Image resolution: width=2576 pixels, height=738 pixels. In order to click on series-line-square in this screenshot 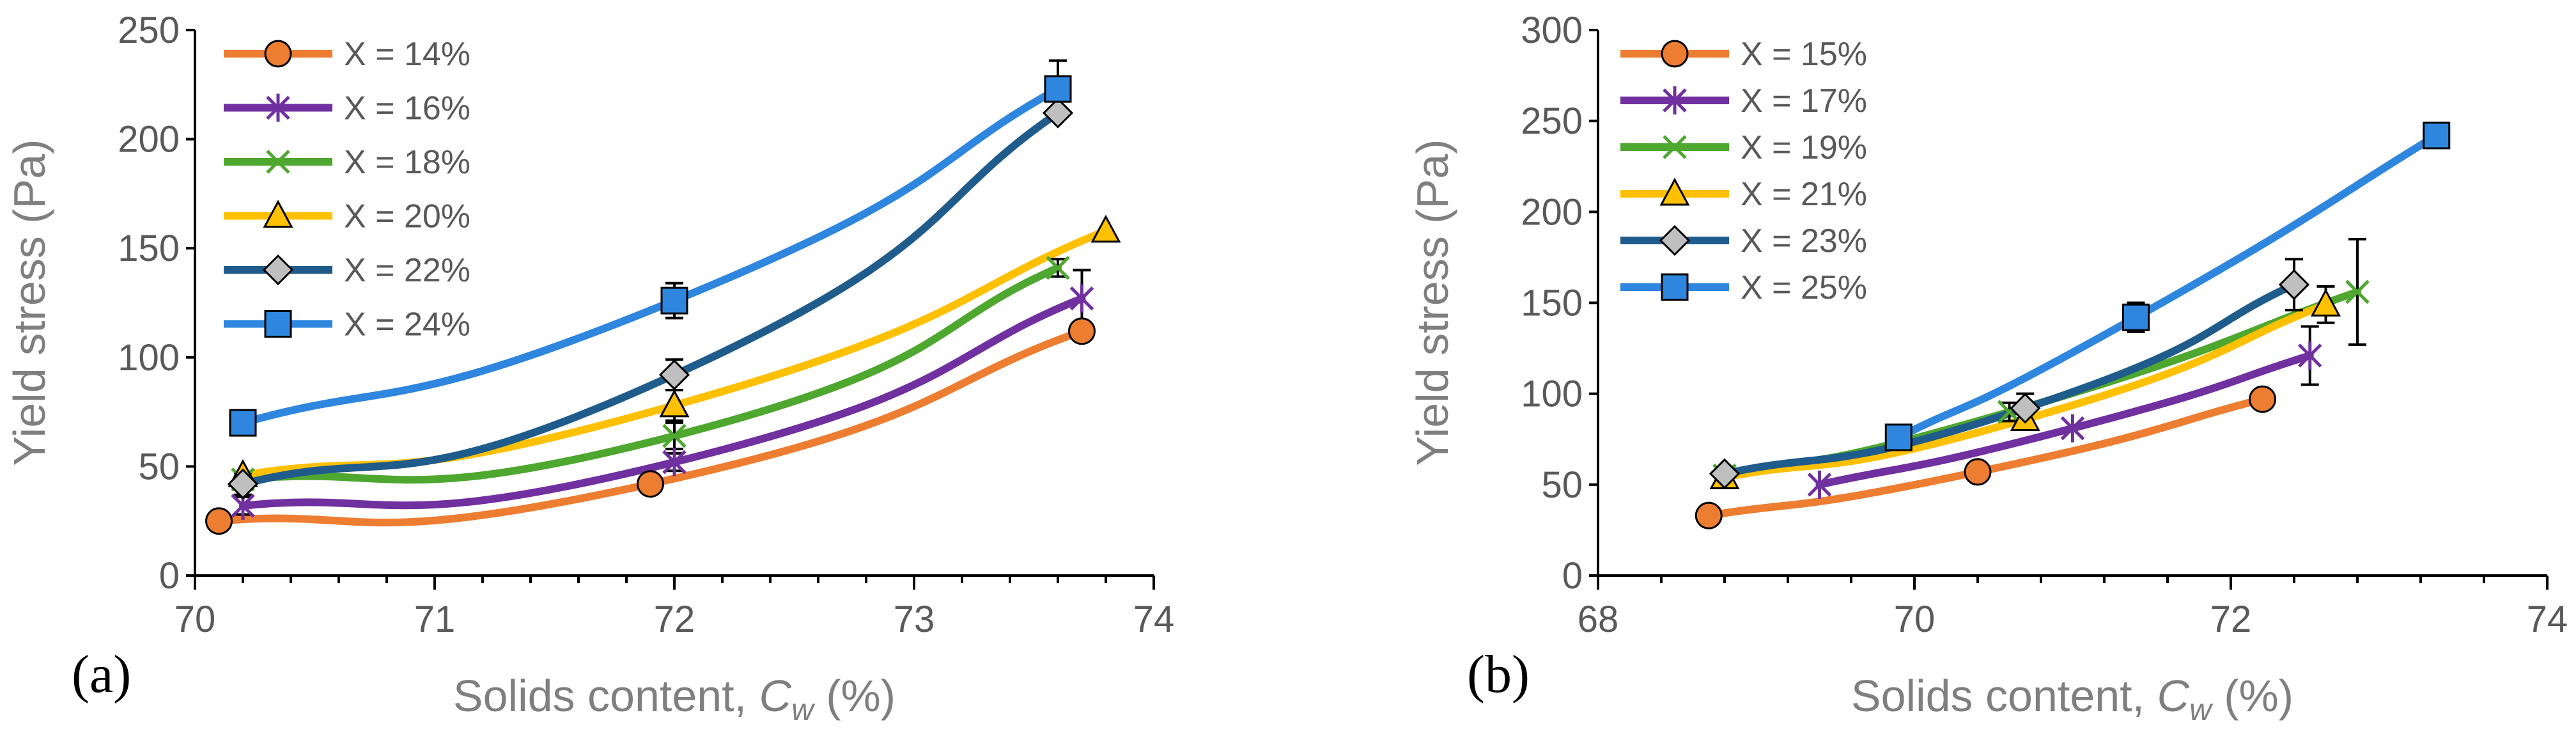, I will do `click(2167, 286)`.